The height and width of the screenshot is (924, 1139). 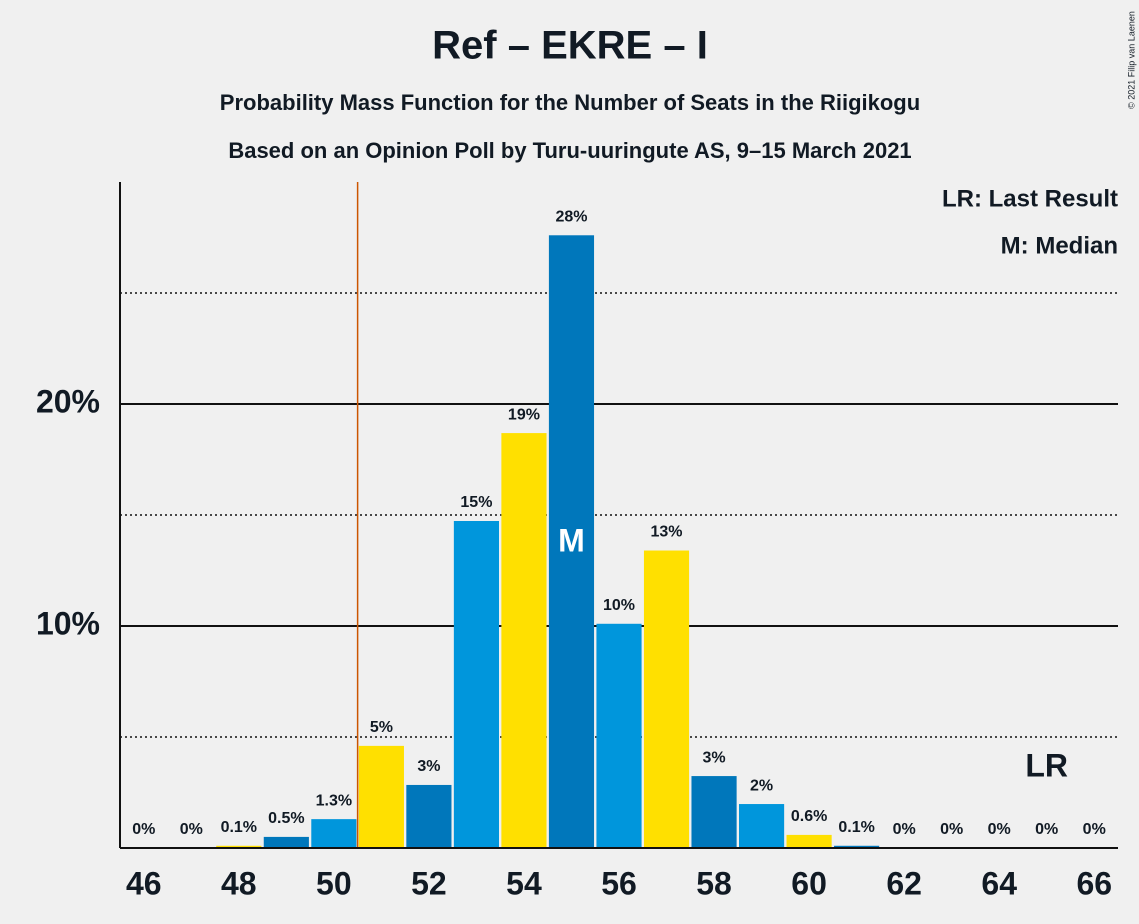 I want to click on x-tick-label: 56, so click(x=619, y=883).